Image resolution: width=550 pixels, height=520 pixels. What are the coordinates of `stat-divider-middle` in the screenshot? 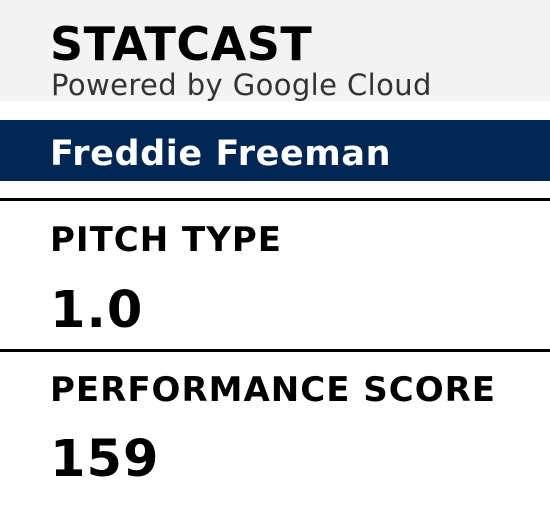 It's located at (275, 350).